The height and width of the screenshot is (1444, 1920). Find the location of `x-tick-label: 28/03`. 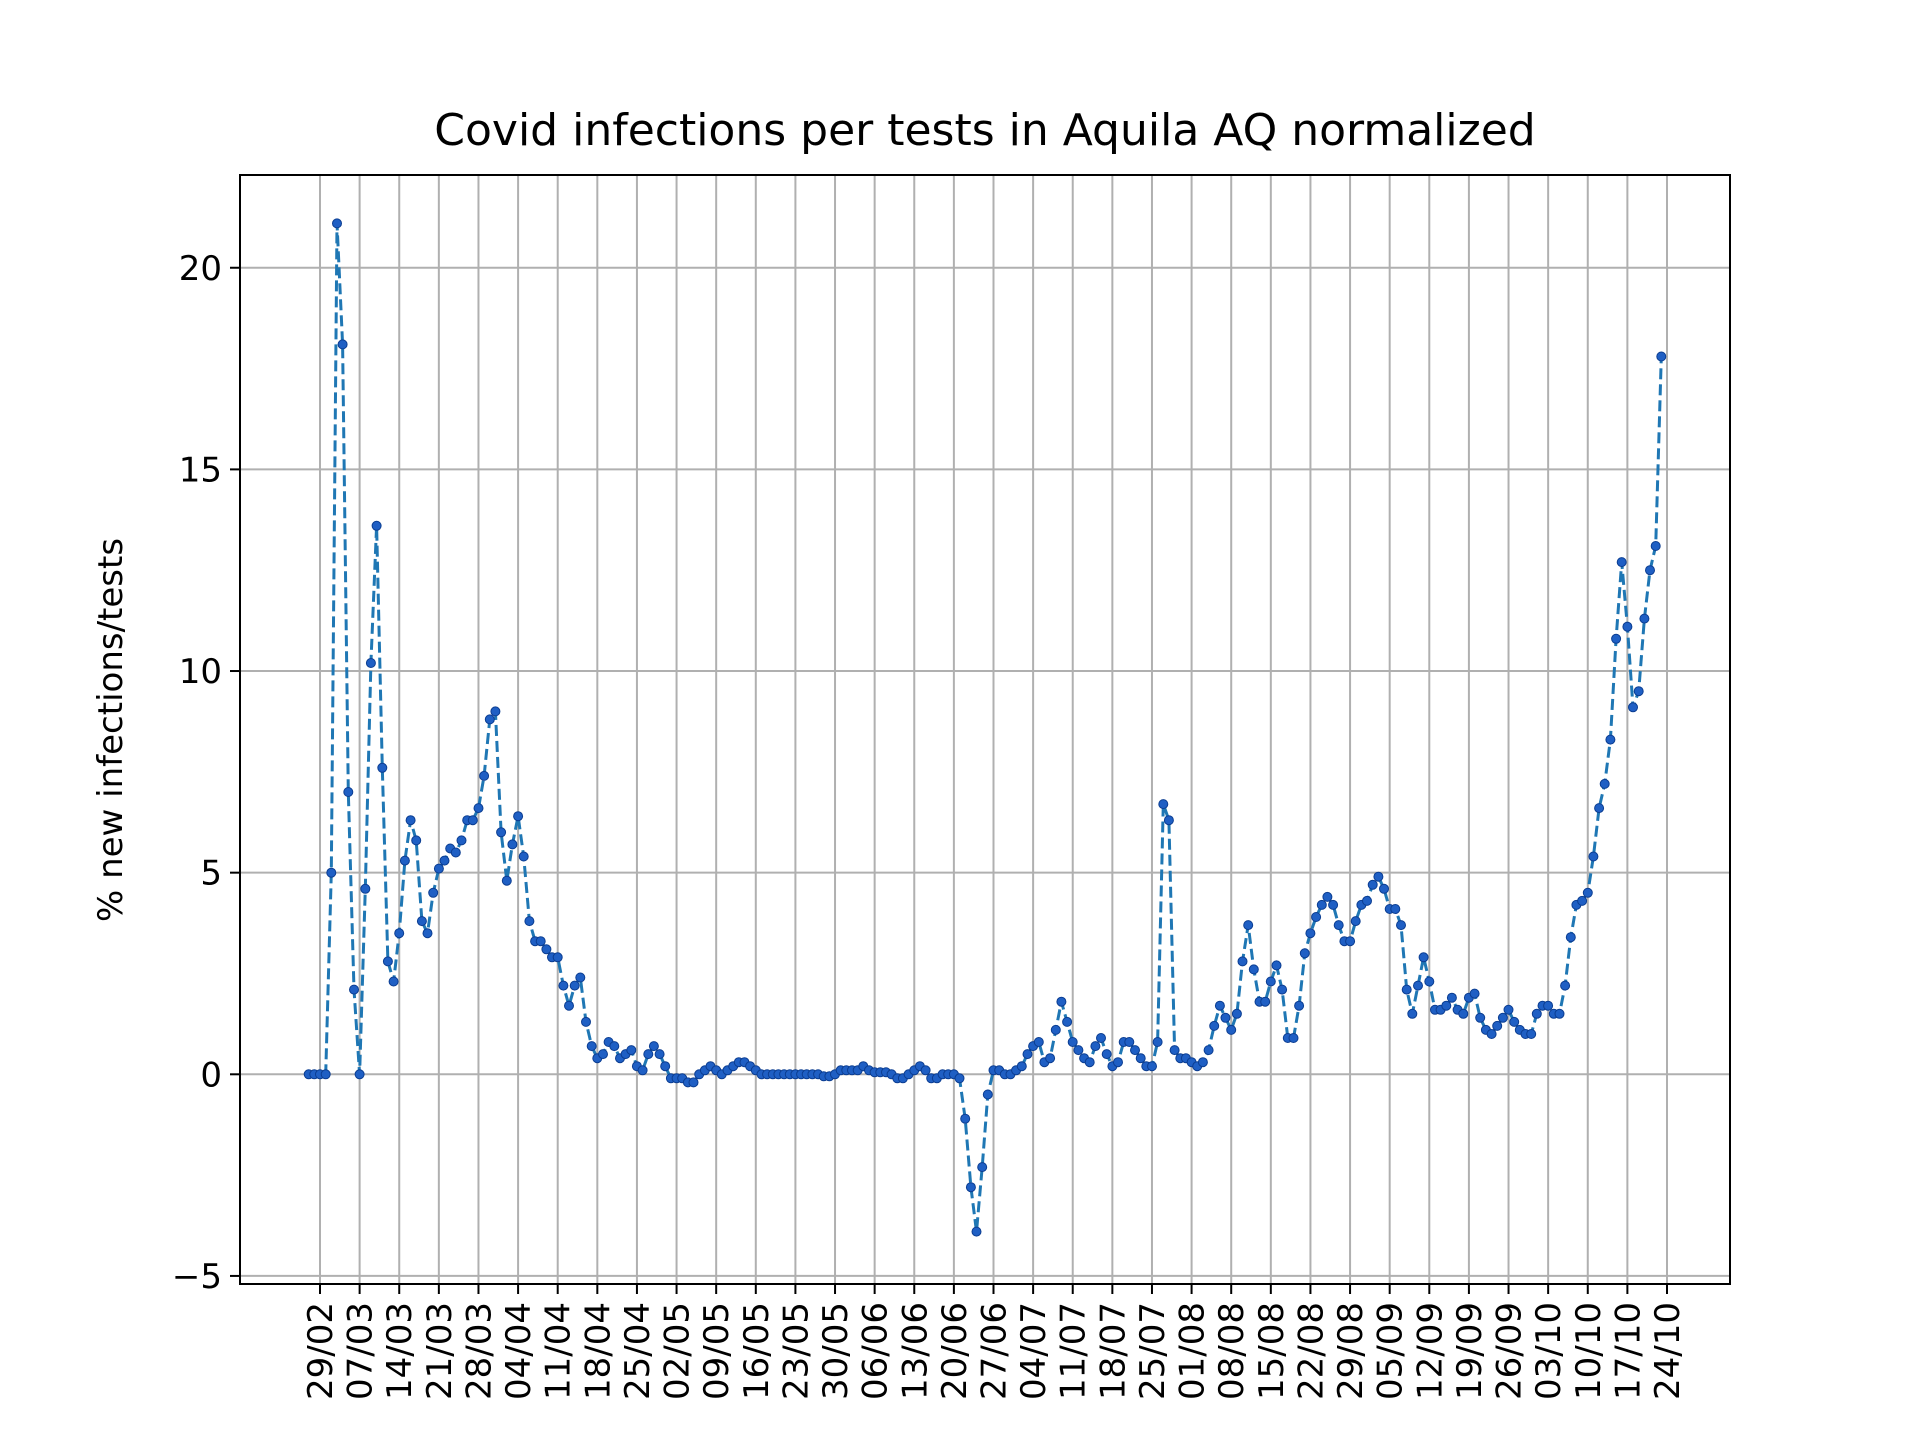

x-tick-label: 28/03 is located at coordinates (479, 1351).